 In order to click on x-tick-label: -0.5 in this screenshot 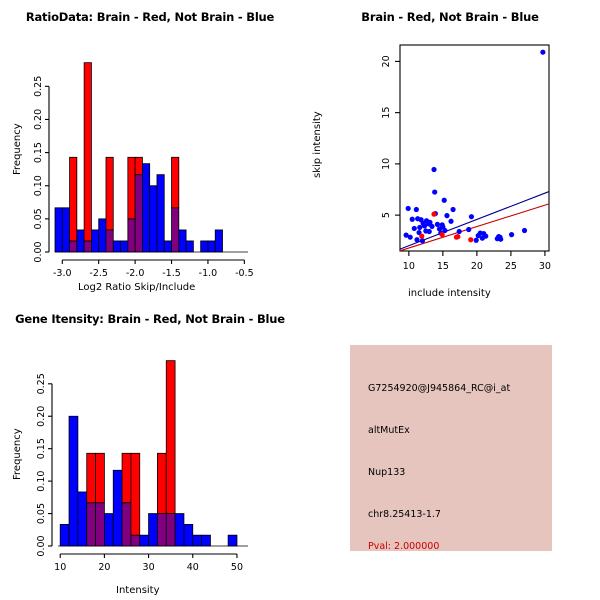, I will do `click(244, 273)`.